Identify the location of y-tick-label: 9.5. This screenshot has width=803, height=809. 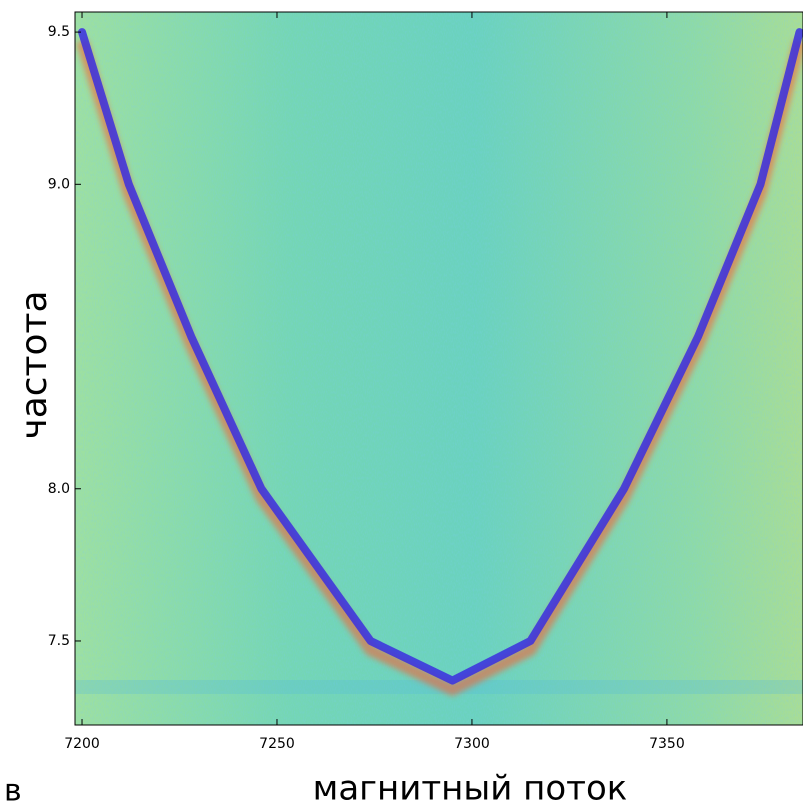
(59, 32).